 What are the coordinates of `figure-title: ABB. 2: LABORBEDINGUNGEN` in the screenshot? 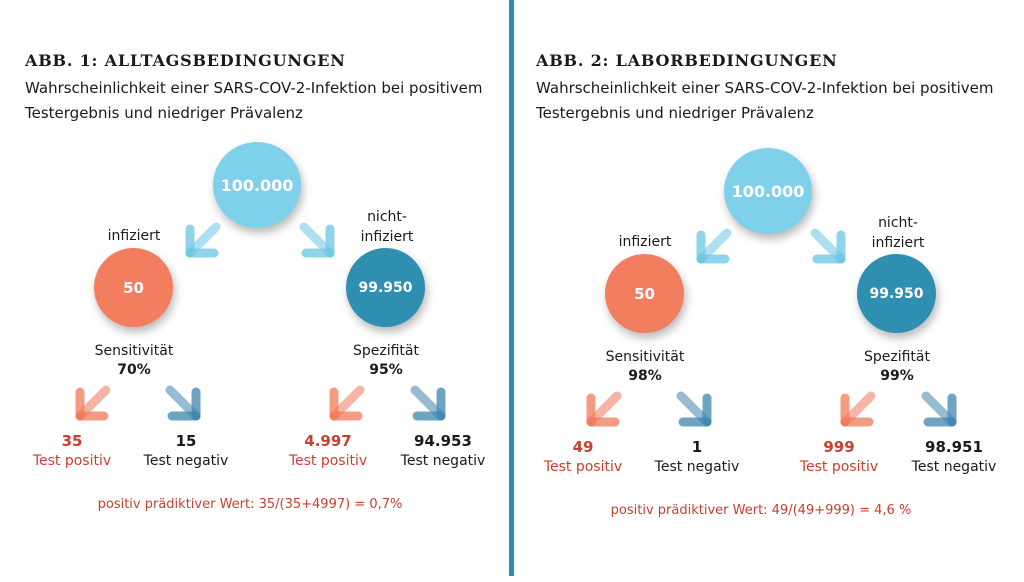 It's located at (687, 60).